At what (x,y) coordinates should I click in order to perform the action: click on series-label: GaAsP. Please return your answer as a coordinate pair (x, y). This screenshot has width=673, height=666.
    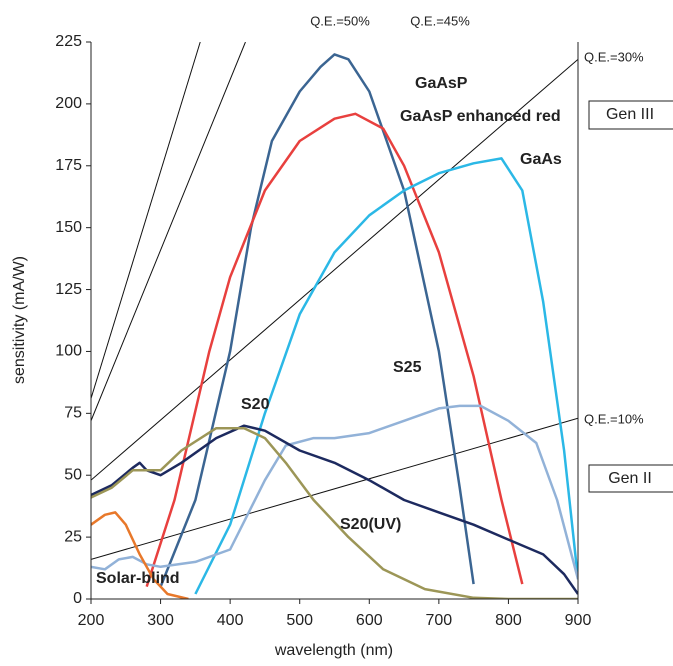
    Looking at the image, I should click on (441, 83).